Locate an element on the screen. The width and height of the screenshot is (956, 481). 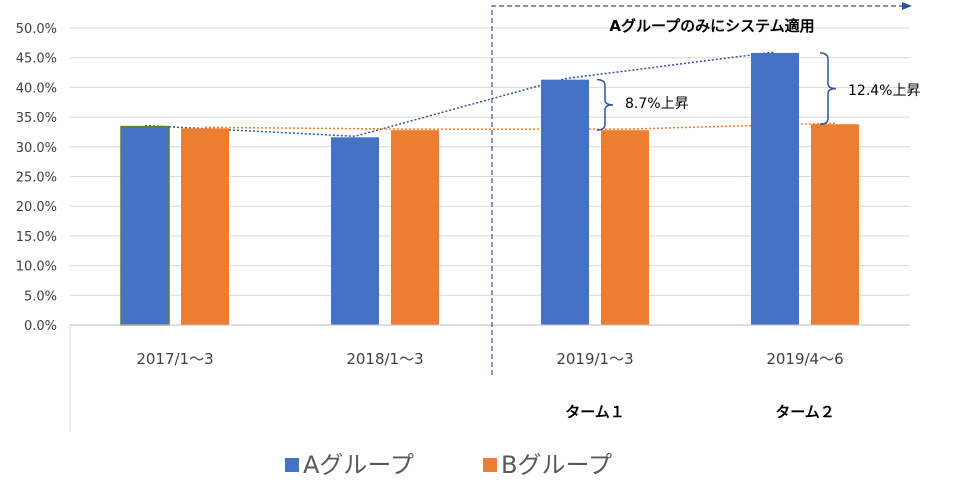
rise-label-term2: 12.4%上昇 is located at coordinates (884, 91).